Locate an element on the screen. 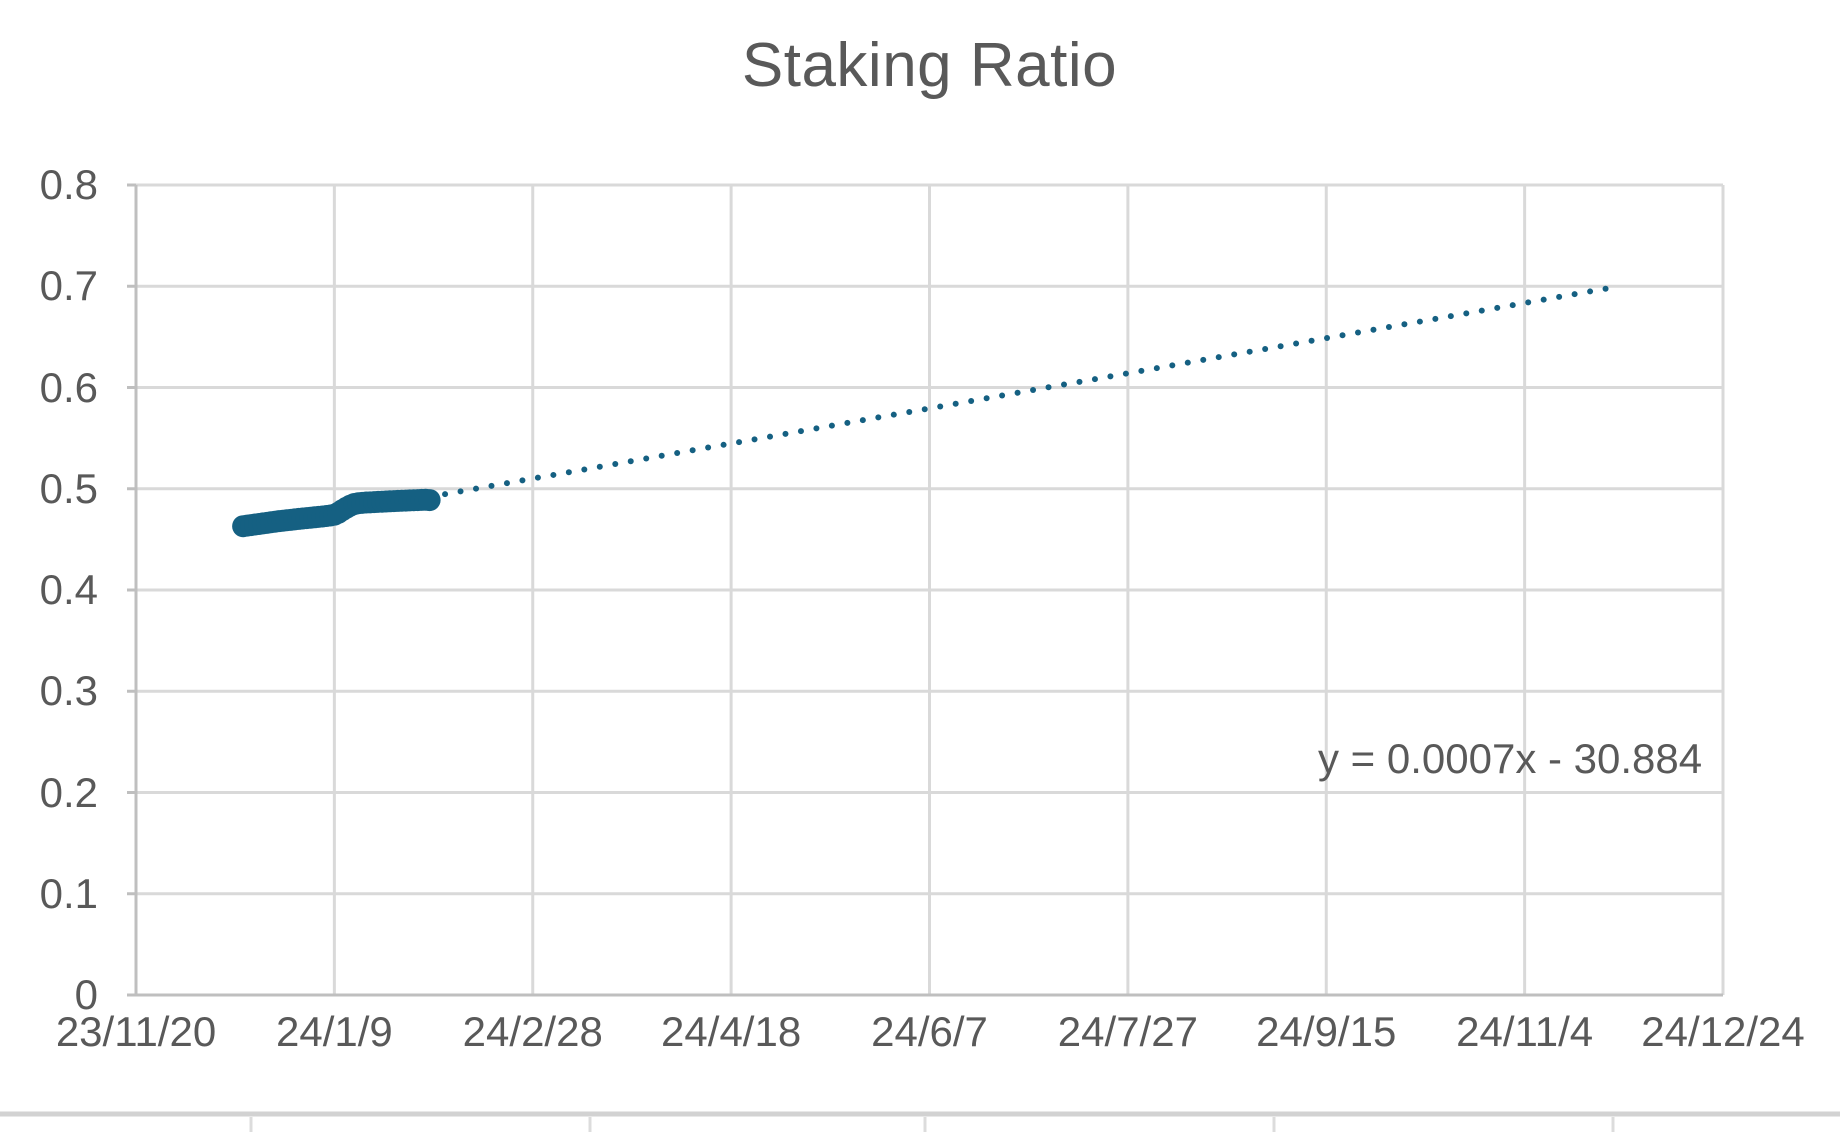 Image resolution: width=1840 pixels, height=1132 pixels. x-axis-label: 23/11/20 is located at coordinates (136, 1031).